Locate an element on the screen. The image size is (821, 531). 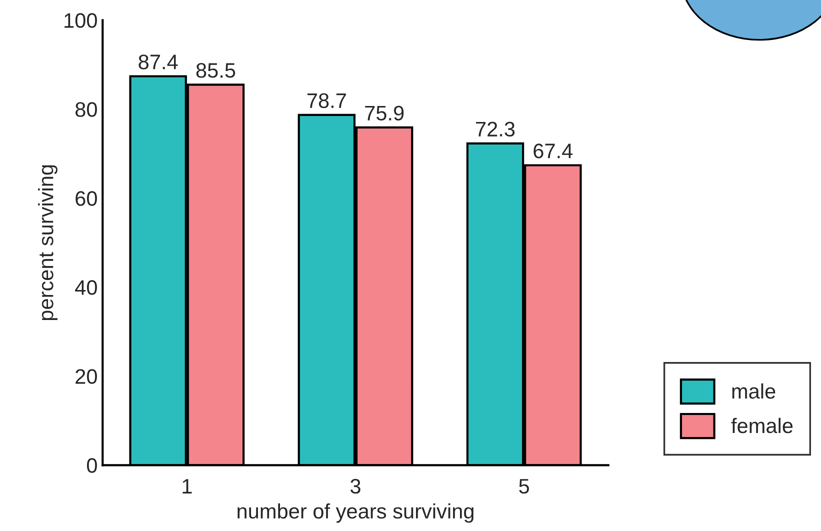
y-tick-label: 40 is located at coordinates (86, 287).